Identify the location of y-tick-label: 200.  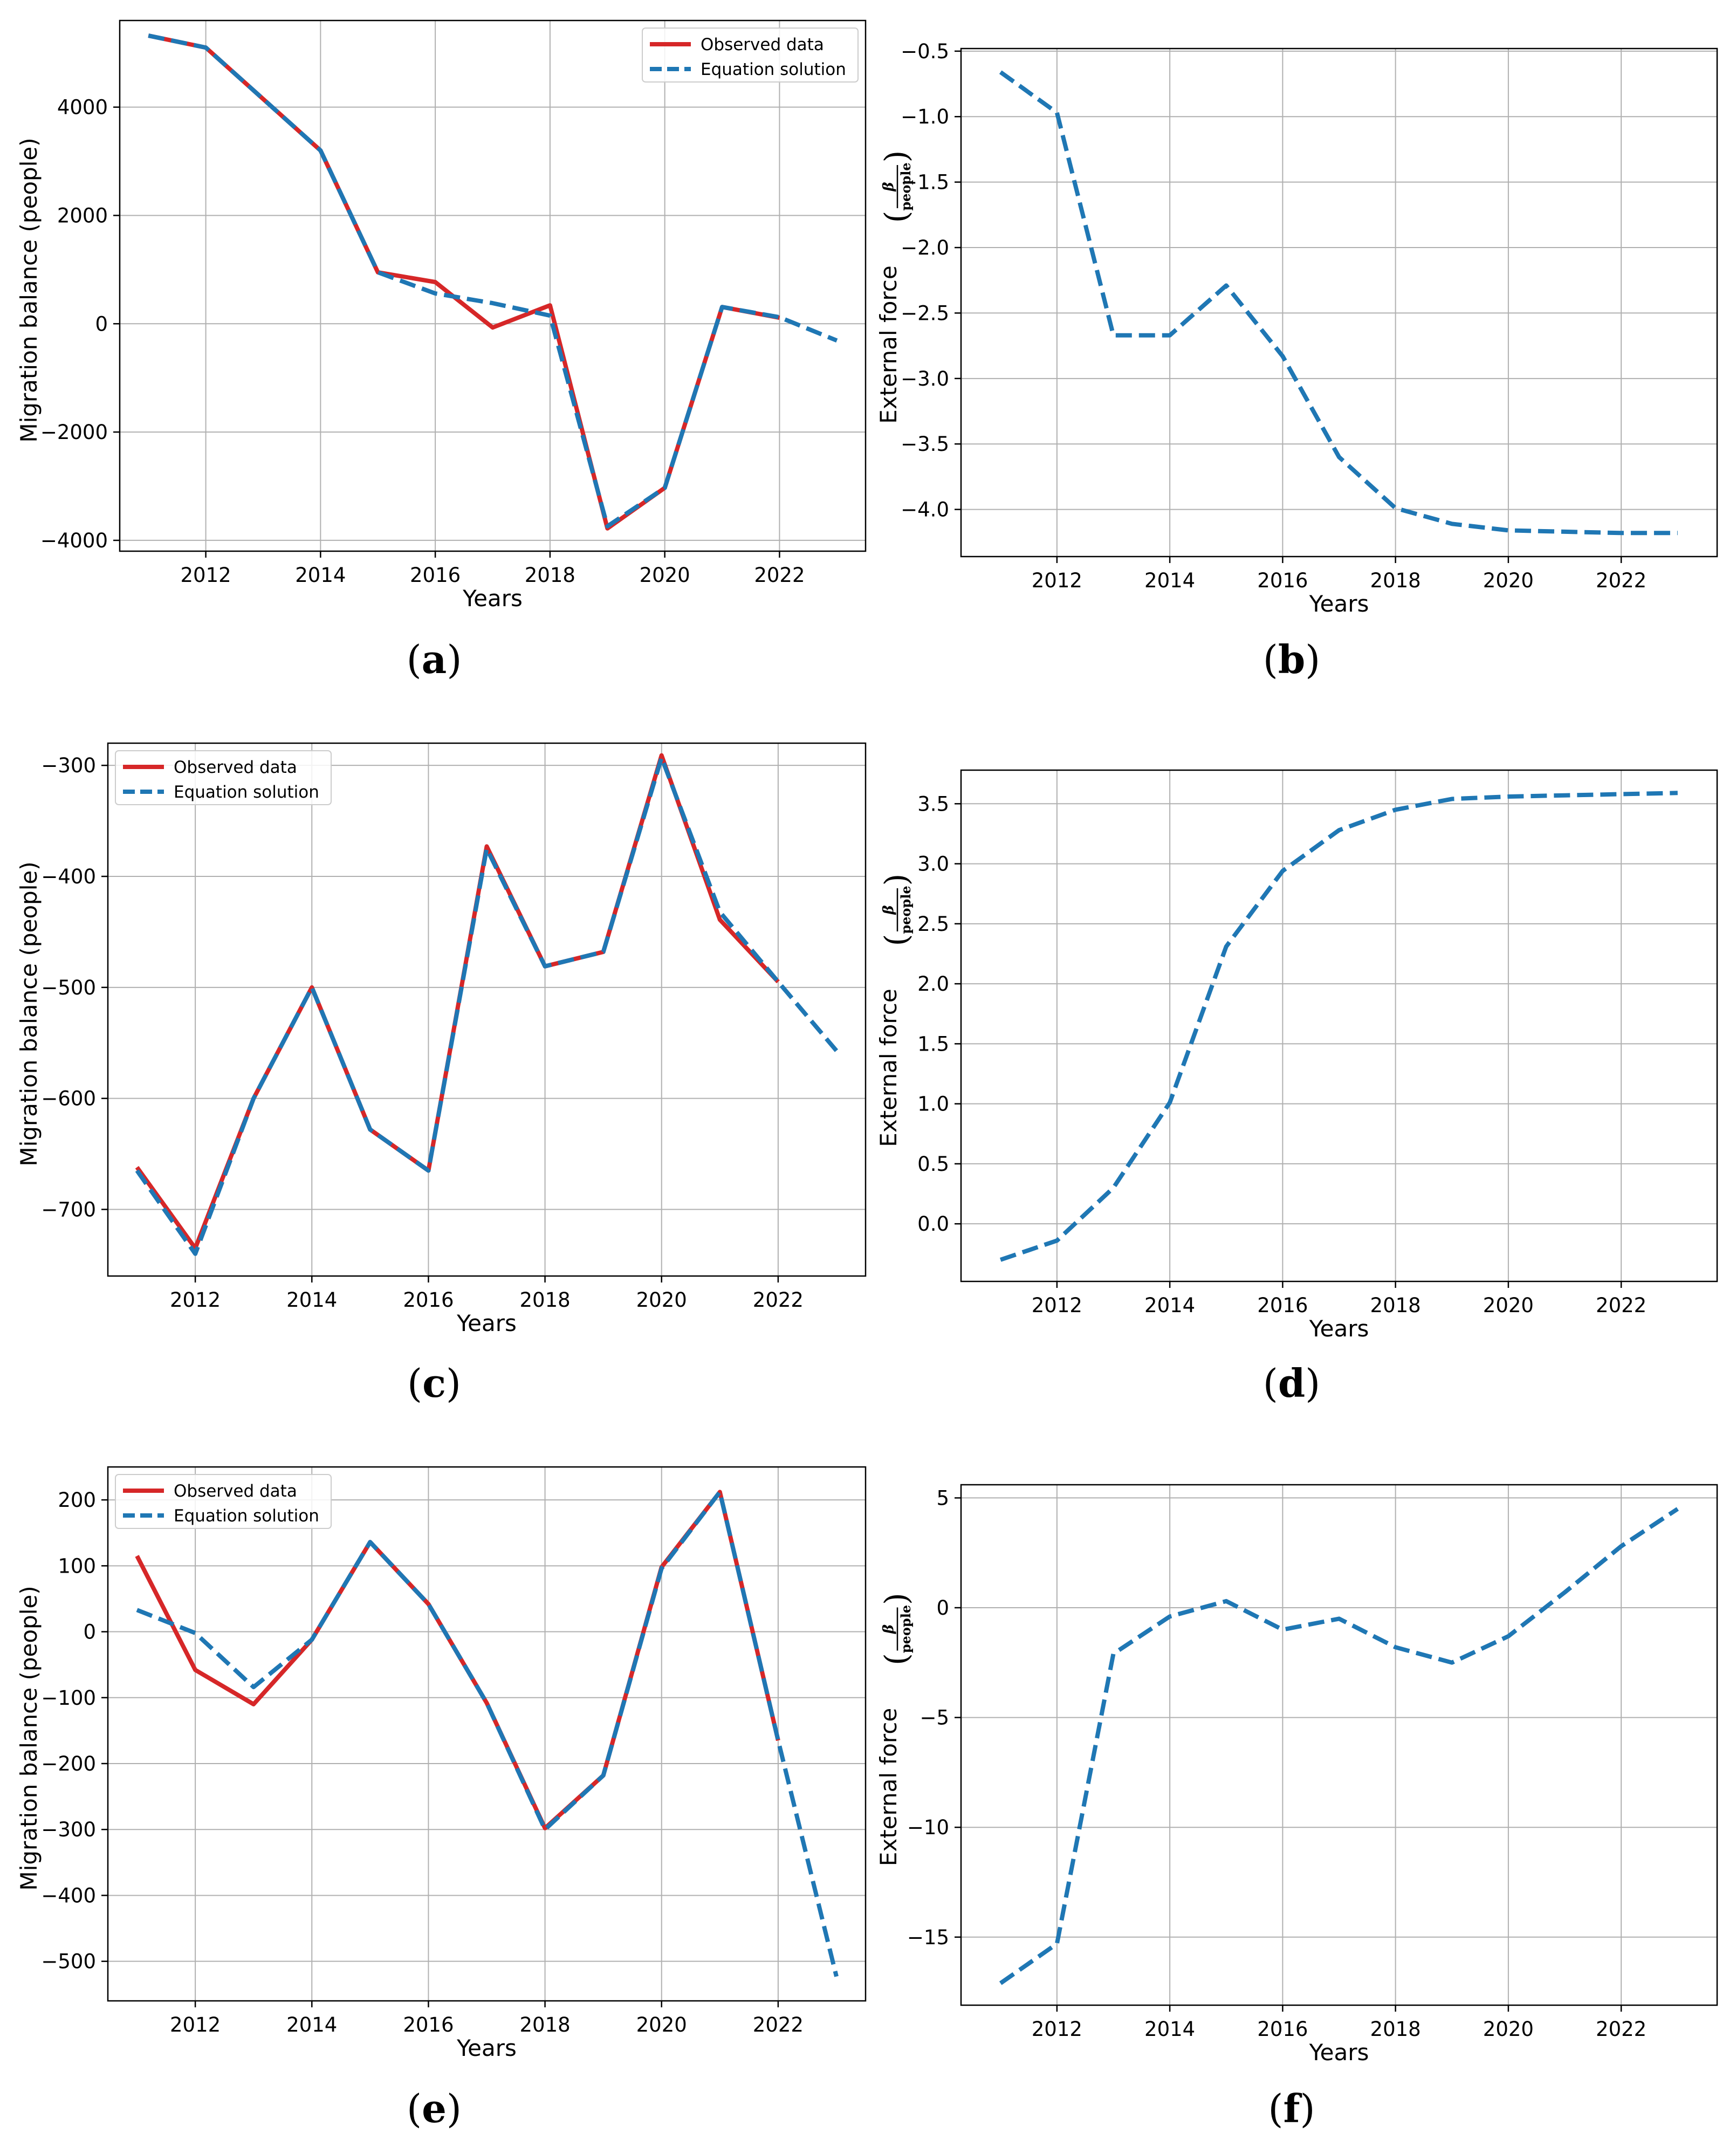
(77, 1501).